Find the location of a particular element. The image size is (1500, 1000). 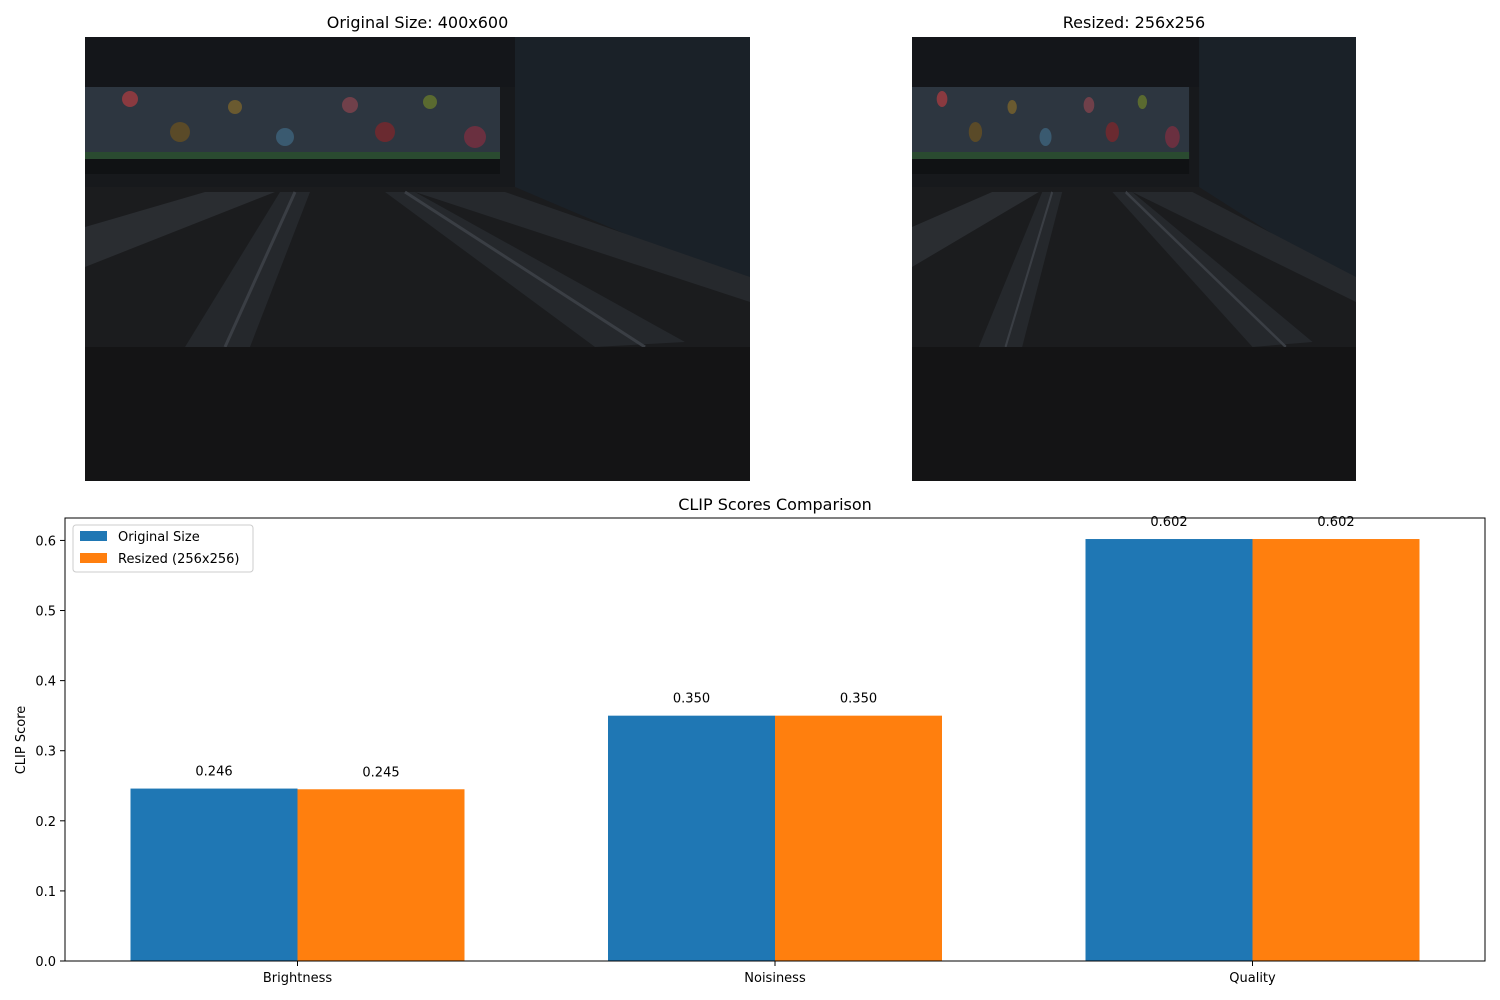

y-tick-label: 0.0 is located at coordinates (45, 962).